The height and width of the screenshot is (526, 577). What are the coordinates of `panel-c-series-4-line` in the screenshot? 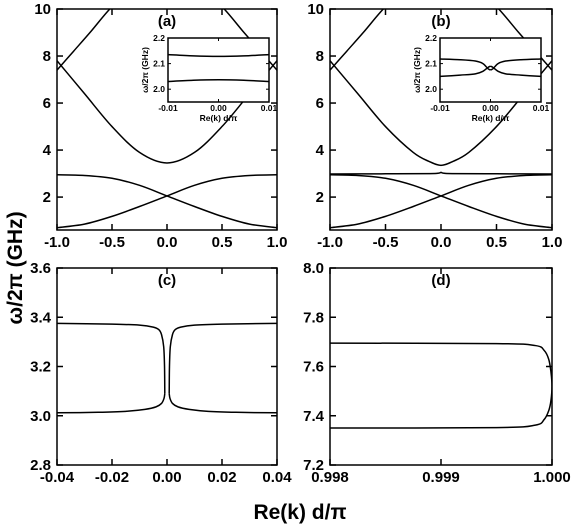 It's located at (222, 403).